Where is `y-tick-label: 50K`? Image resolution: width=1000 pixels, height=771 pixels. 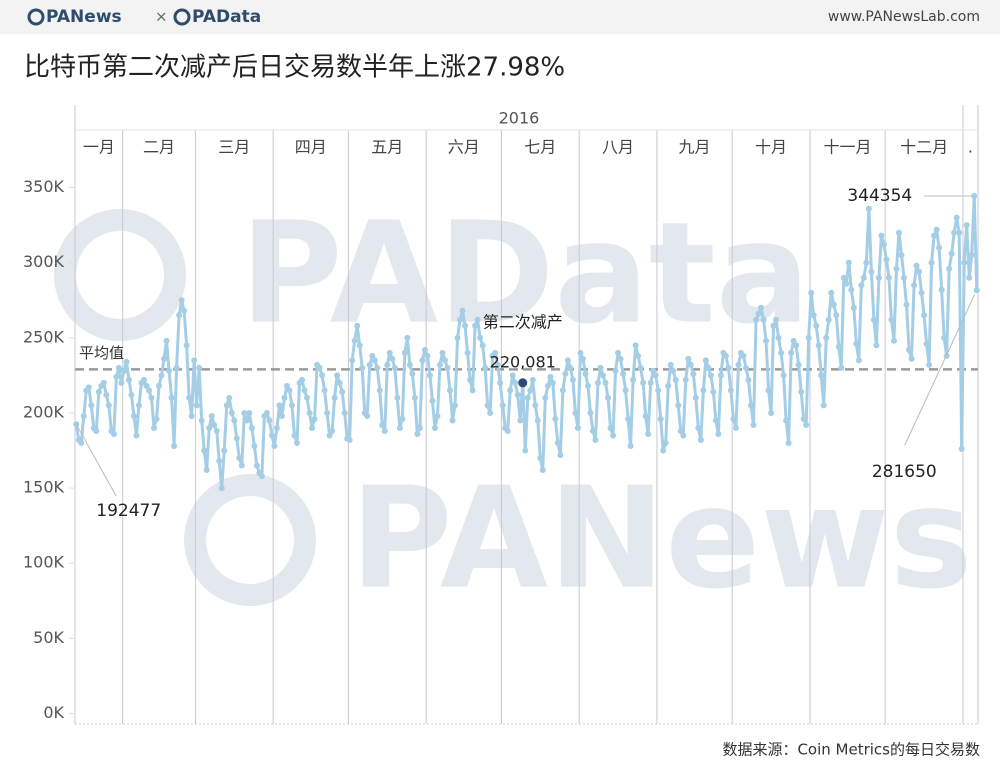 y-tick-label: 50K is located at coordinates (48, 637).